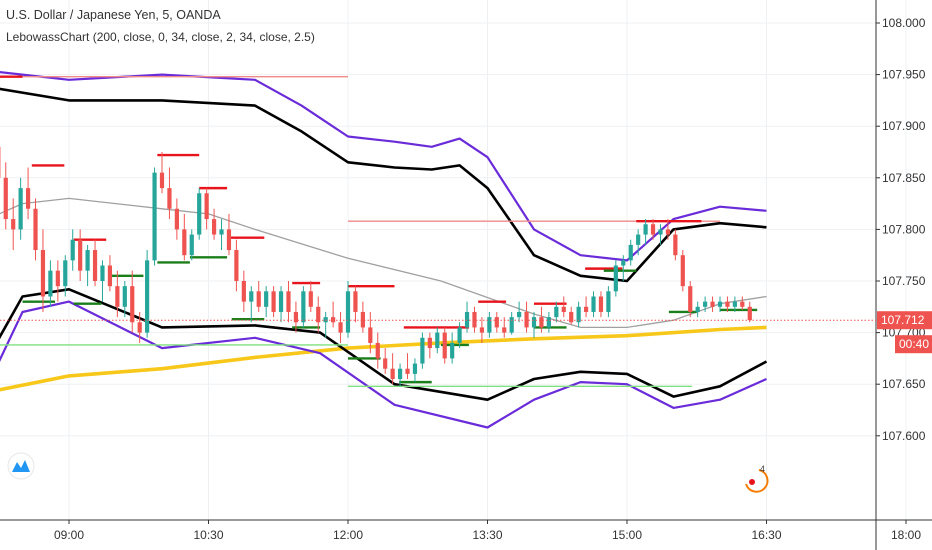 Image resolution: width=932 pixels, height=550 pixels. Describe the element at coordinates (904, 178) in the screenshot. I see `y-tick-label: 107.850` at that location.